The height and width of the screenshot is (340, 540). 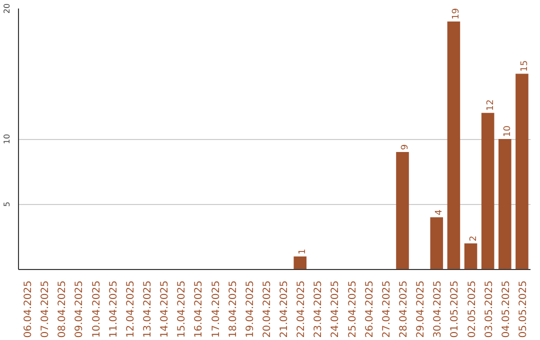 What do you see at coordinates (302, 309) in the screenshot?
I see `x-tick-label: 22.04.2025` at bounding box center [302, 309].